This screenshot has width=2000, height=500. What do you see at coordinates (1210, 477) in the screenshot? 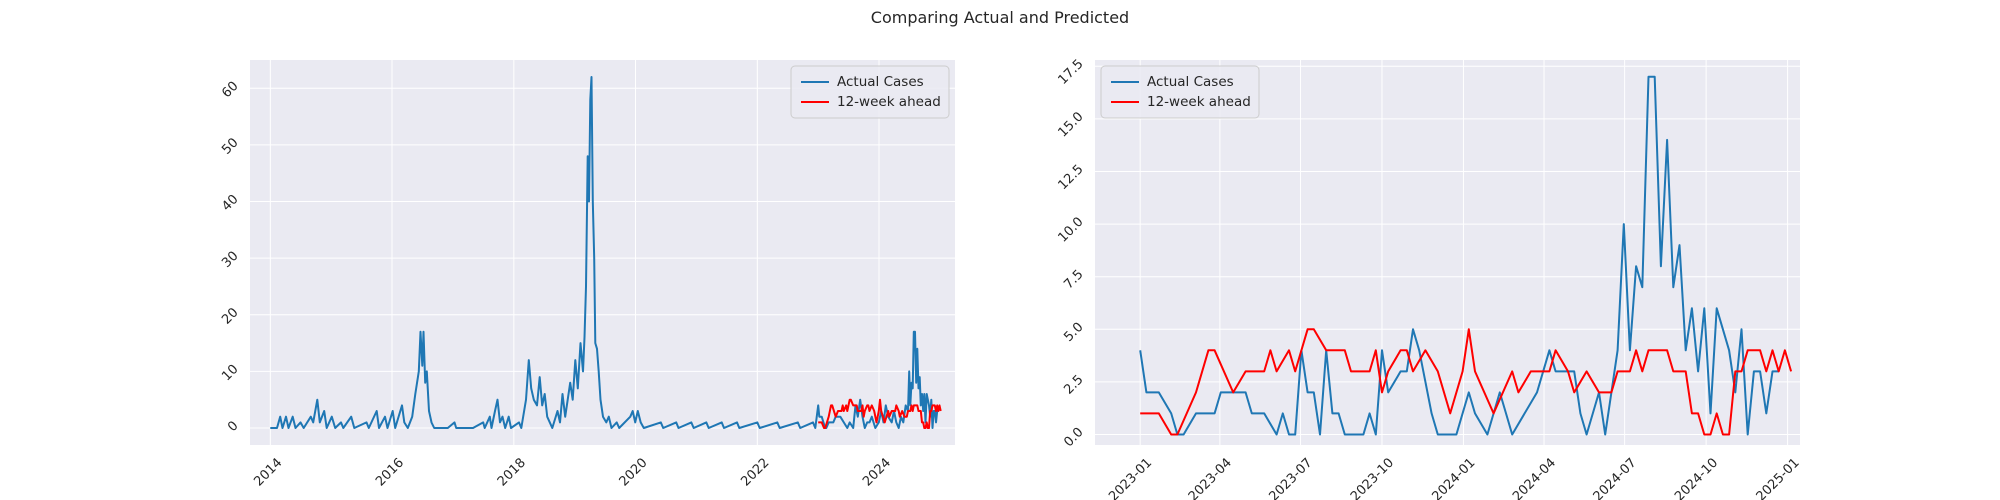
I see `x-tick-label: 2023-04` at bounding box center [1210, 477].